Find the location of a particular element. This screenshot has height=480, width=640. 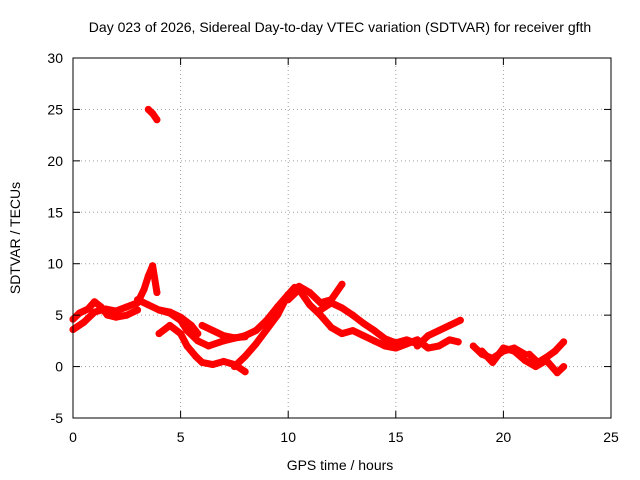

x-tick-label: 25 is located at coordinates (611, 437).